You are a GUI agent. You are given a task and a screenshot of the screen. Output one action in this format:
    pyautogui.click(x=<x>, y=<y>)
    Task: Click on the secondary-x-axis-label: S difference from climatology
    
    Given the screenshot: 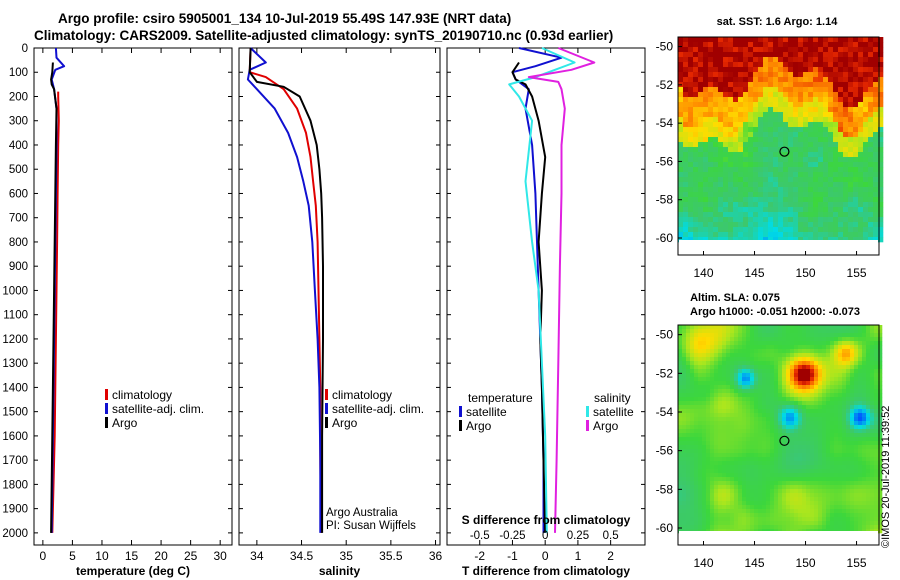 What is the action you would take?
    pyautogui.click(x=546, y=520)
    